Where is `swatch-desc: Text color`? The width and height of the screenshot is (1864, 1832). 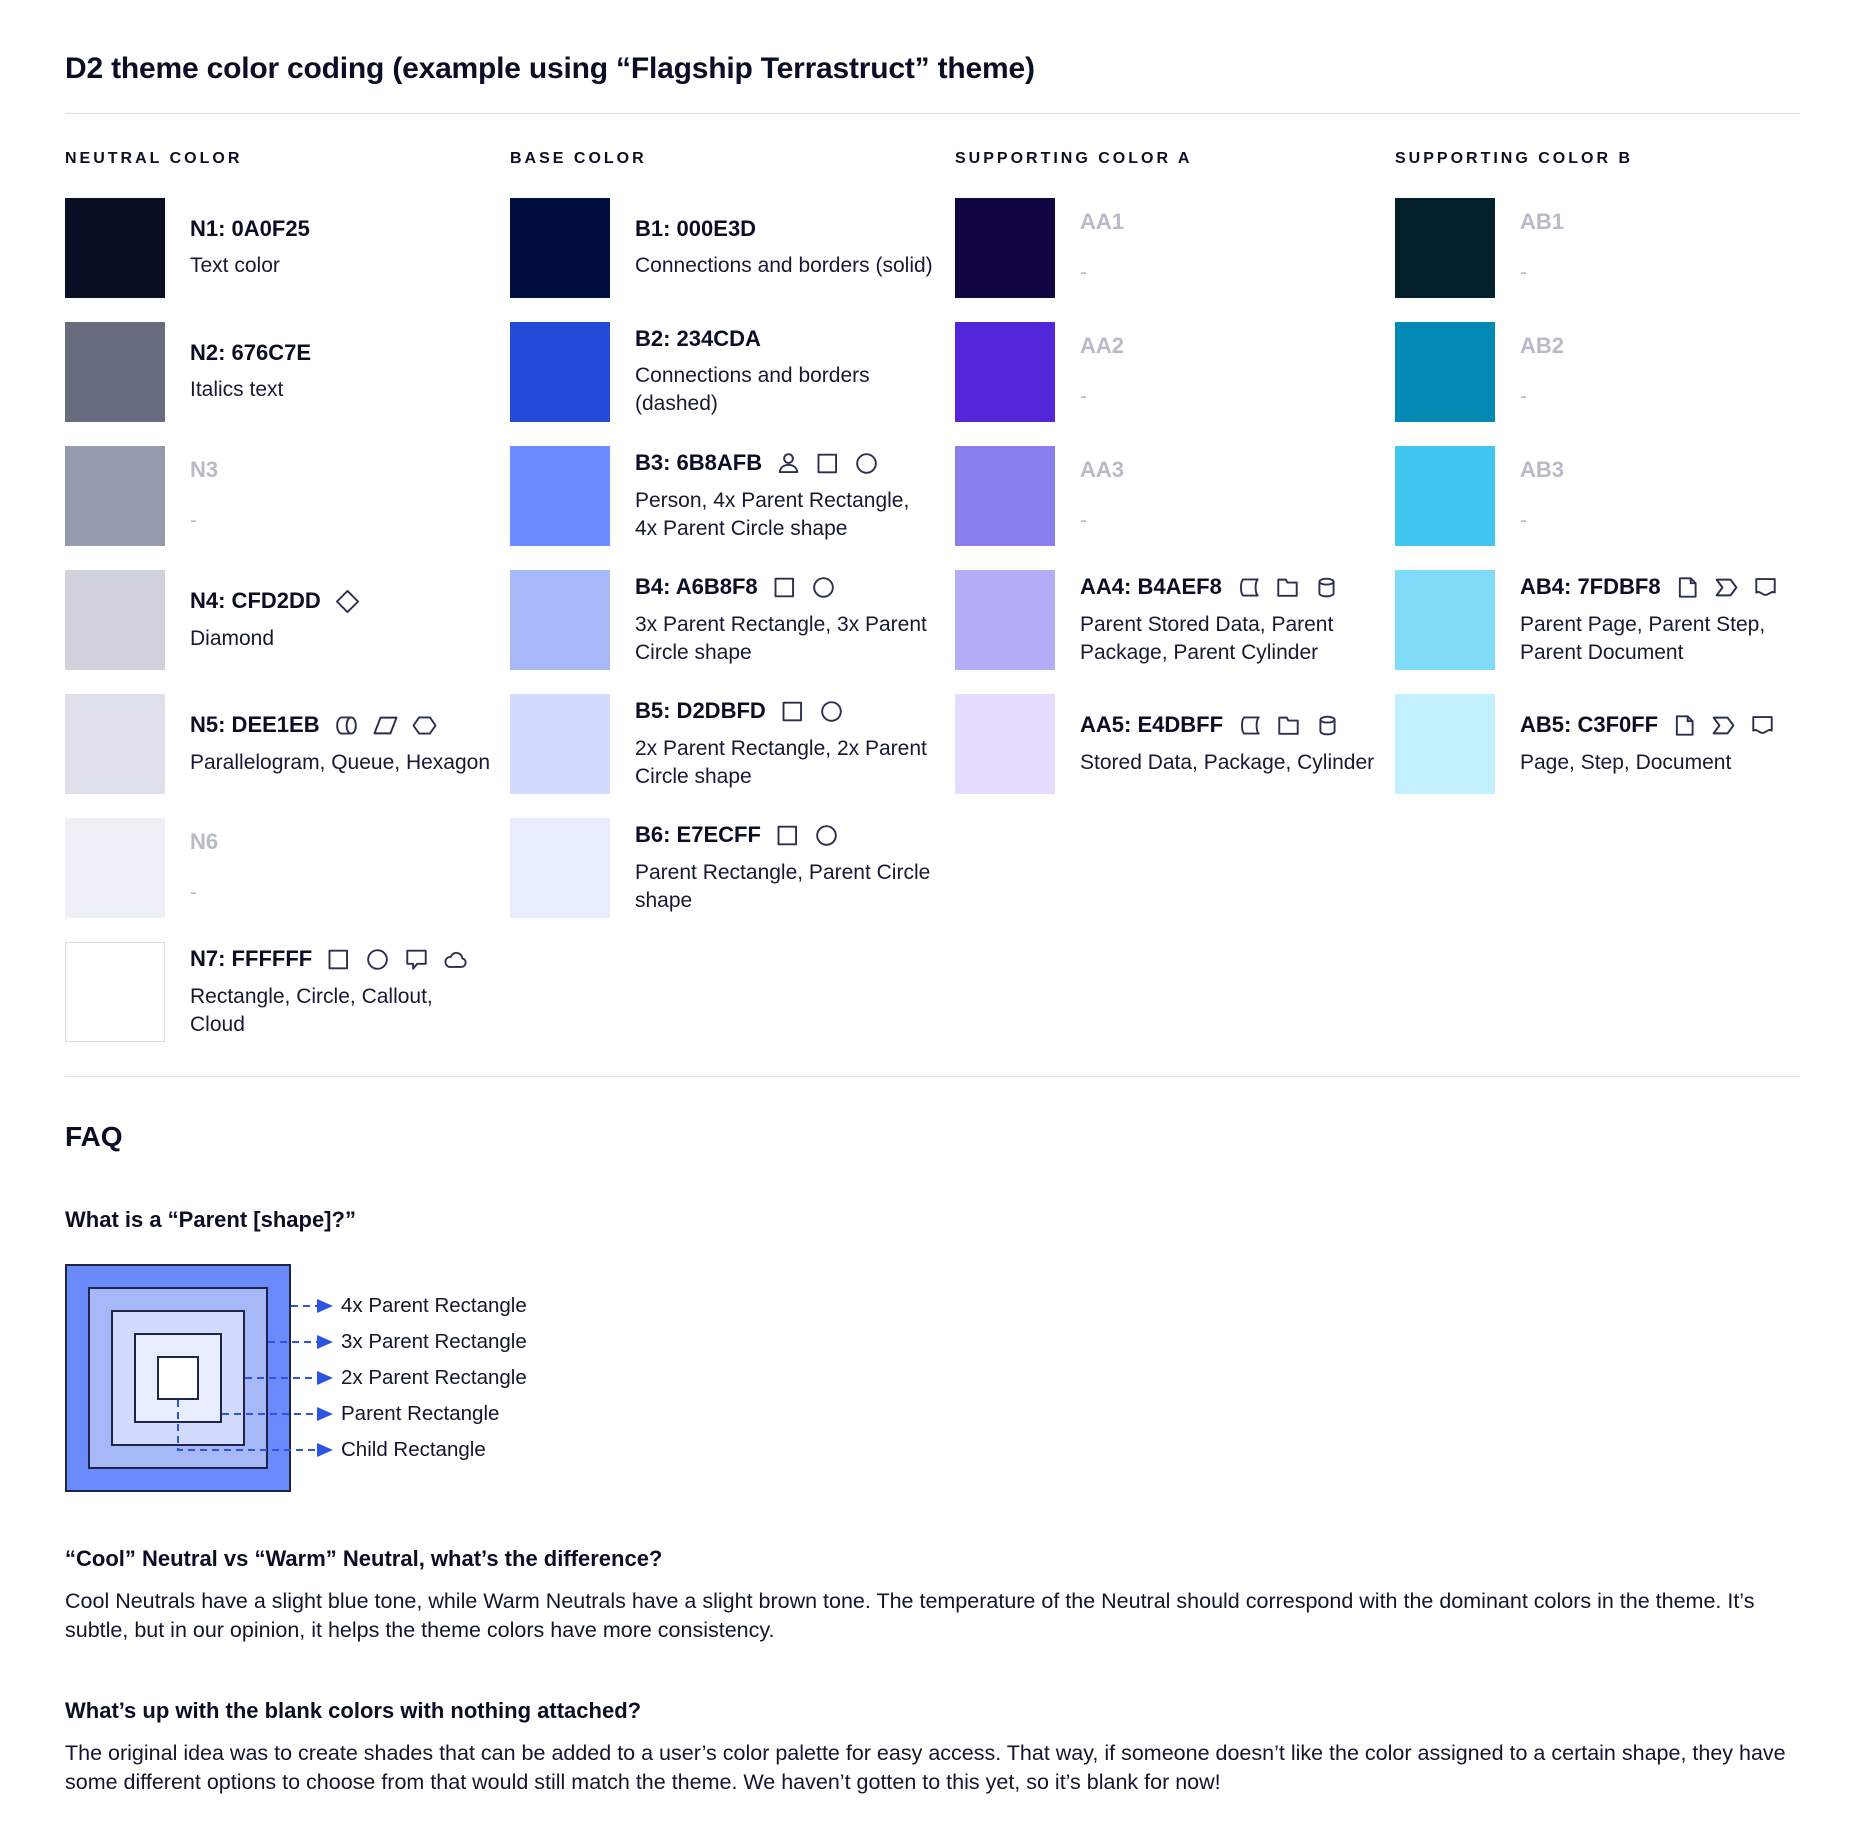
swatch-desc: Text color is located at coordinates (235, 266).